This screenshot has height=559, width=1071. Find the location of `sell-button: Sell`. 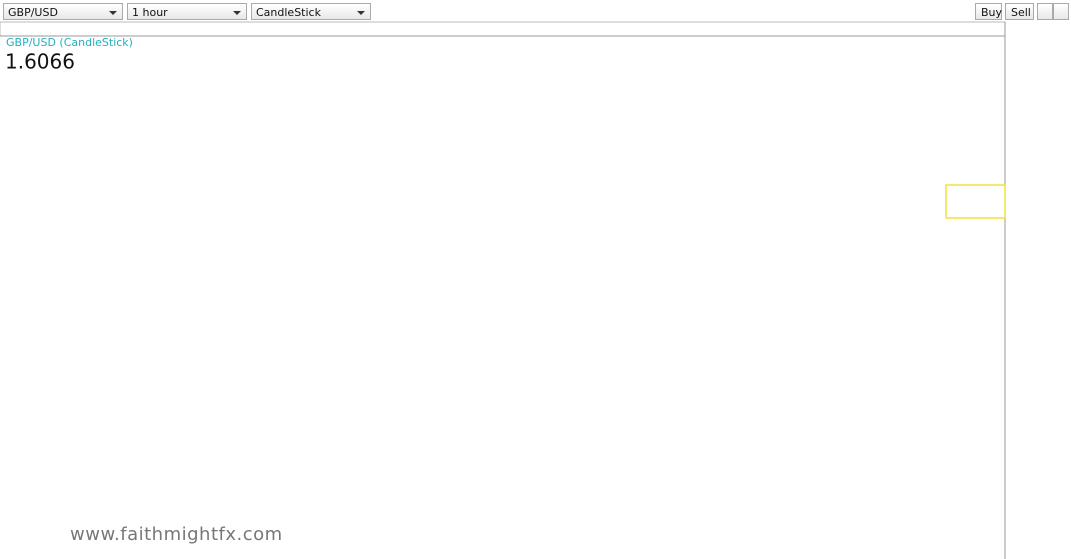

sell-button: Sell is located at coordinates (1019, 11).